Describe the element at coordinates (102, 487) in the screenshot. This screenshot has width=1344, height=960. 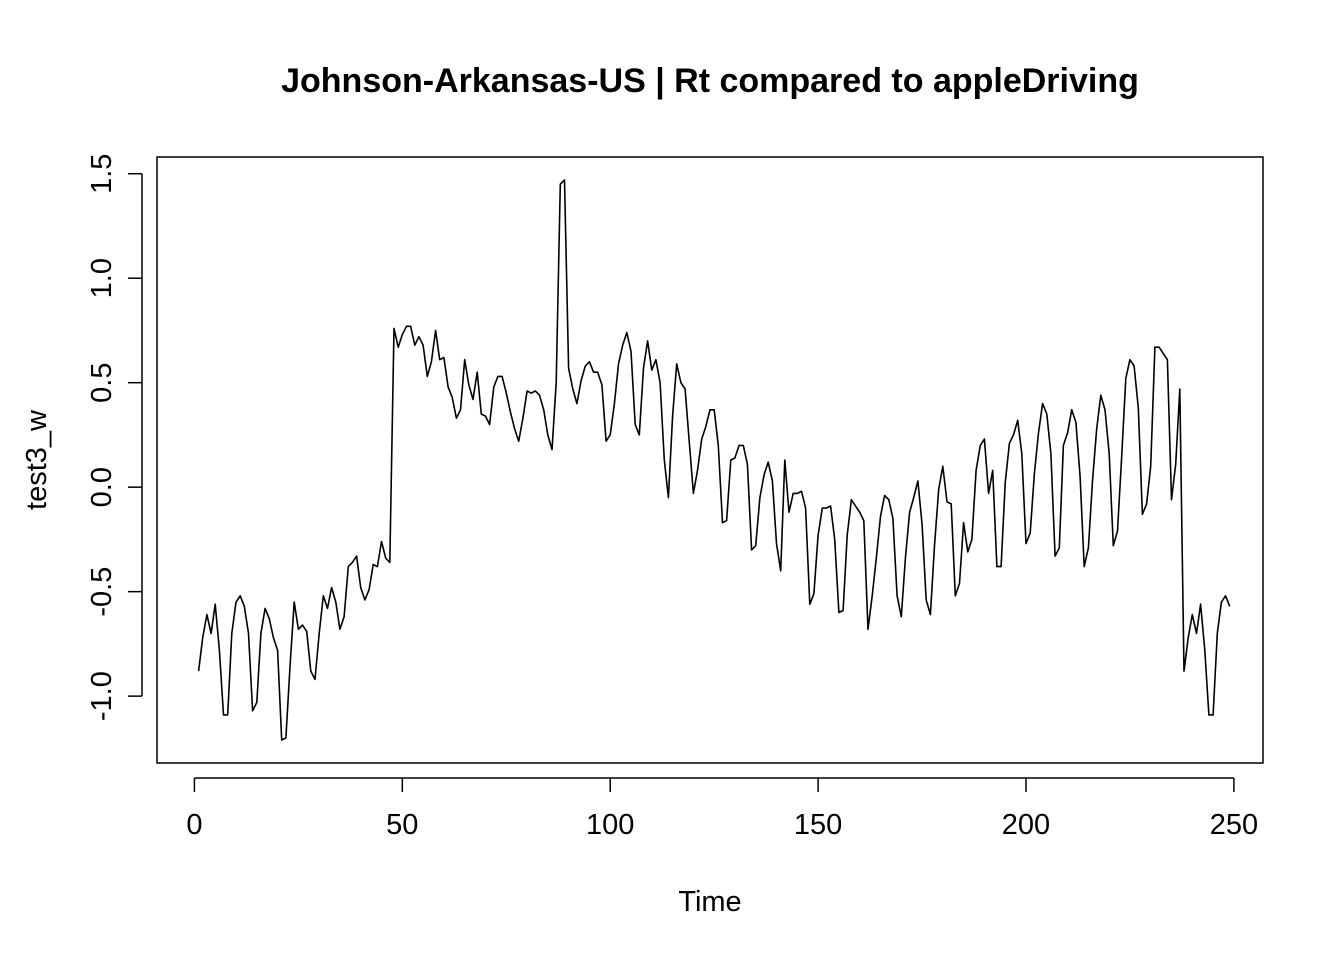
I see `y-tick-label: 0.0` at that location.